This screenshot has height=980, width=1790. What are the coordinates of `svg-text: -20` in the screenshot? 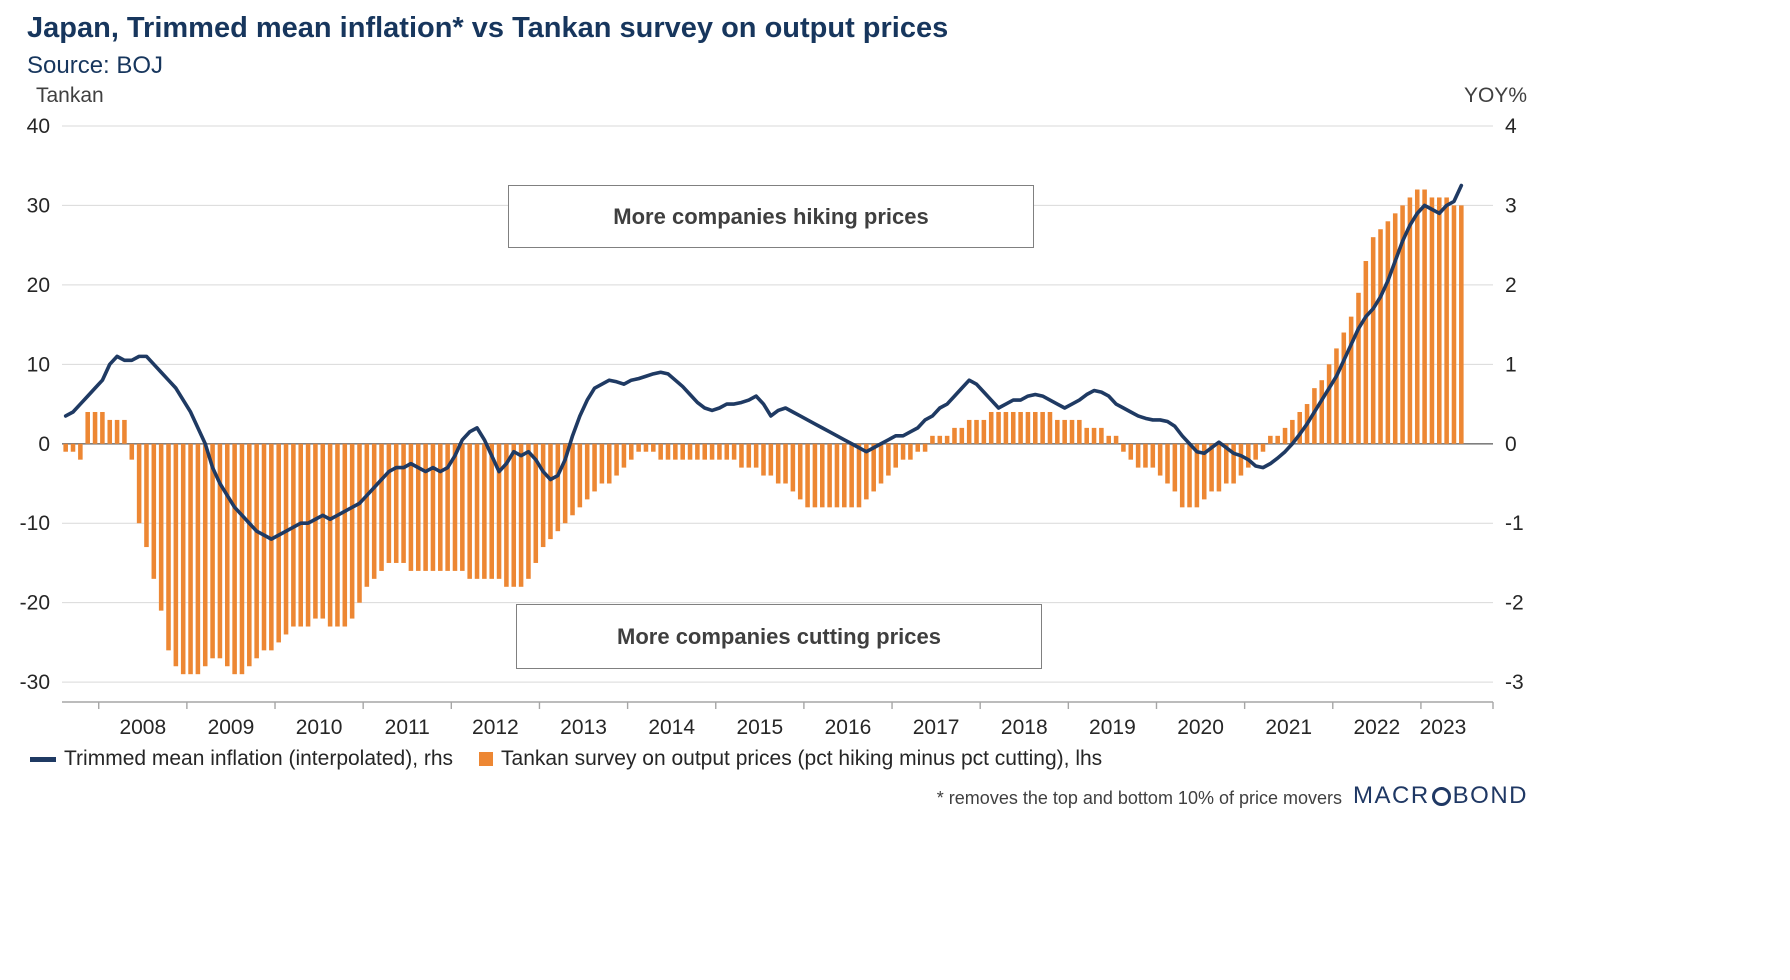 It's located at (35, 603).